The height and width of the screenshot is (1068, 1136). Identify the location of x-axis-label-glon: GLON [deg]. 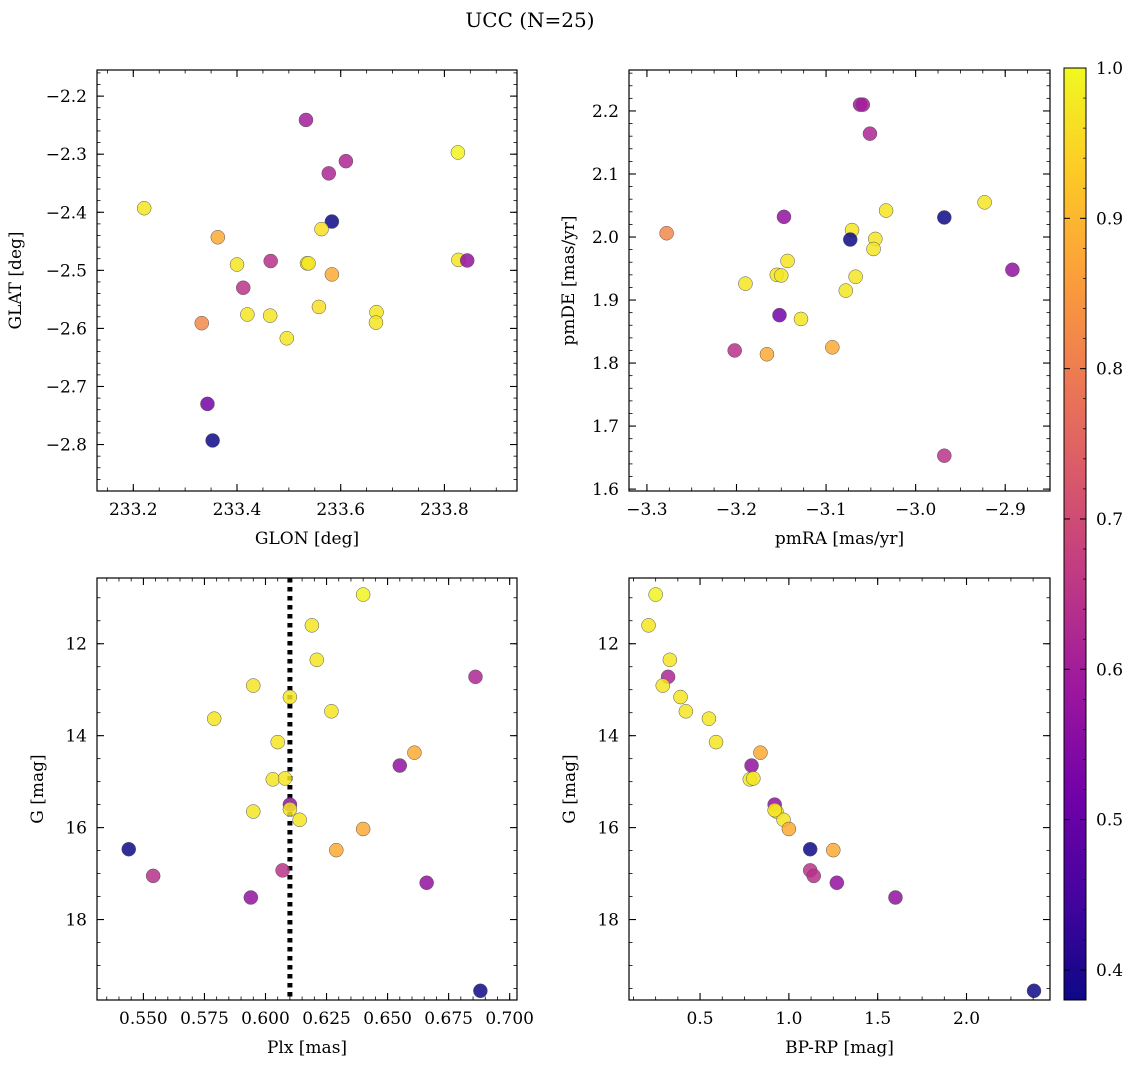
(307, 539).